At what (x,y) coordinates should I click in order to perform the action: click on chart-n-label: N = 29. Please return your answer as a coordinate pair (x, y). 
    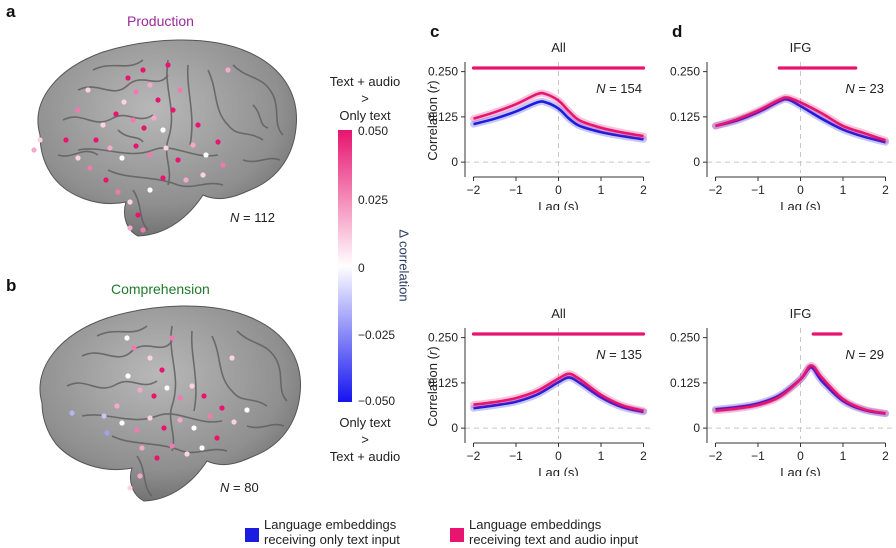
    Looking at the image, I should click on (864, 354).